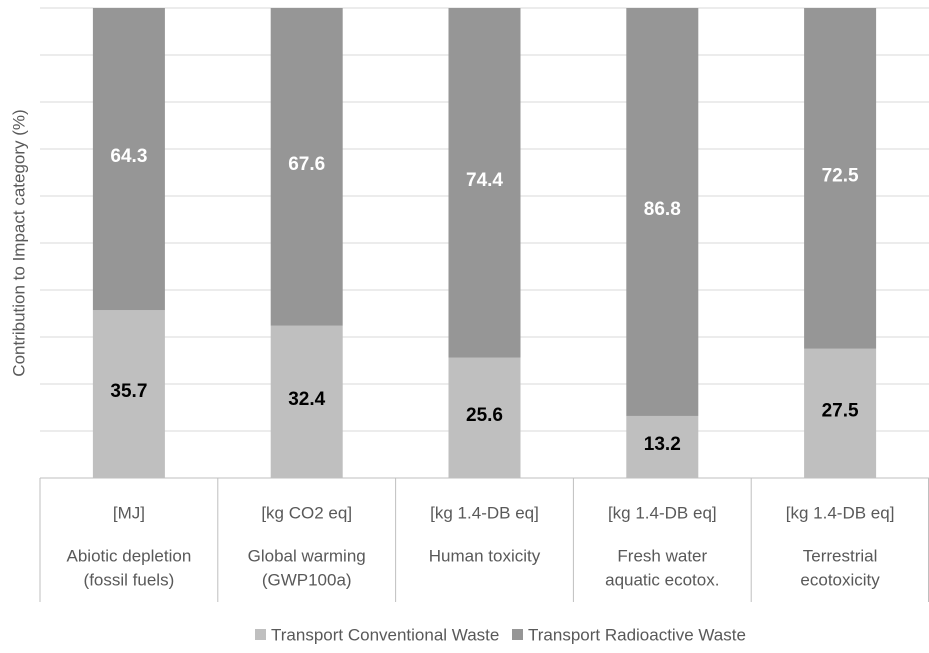 The width and height of the screenshot is (929, 653). I want to click on value-label: 64.3, so click(128, 156).